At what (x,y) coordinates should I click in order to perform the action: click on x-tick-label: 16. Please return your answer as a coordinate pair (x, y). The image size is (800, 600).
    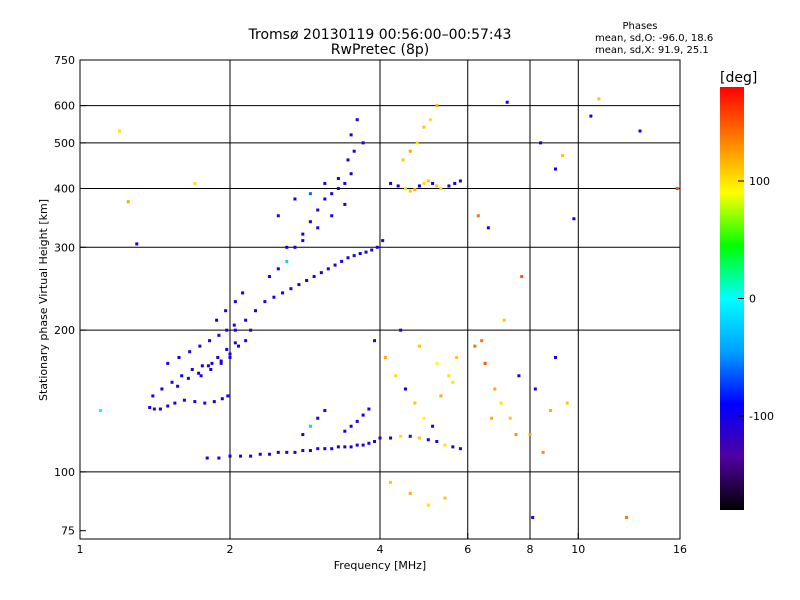
    Looking at the image, I should click on (680, 549).